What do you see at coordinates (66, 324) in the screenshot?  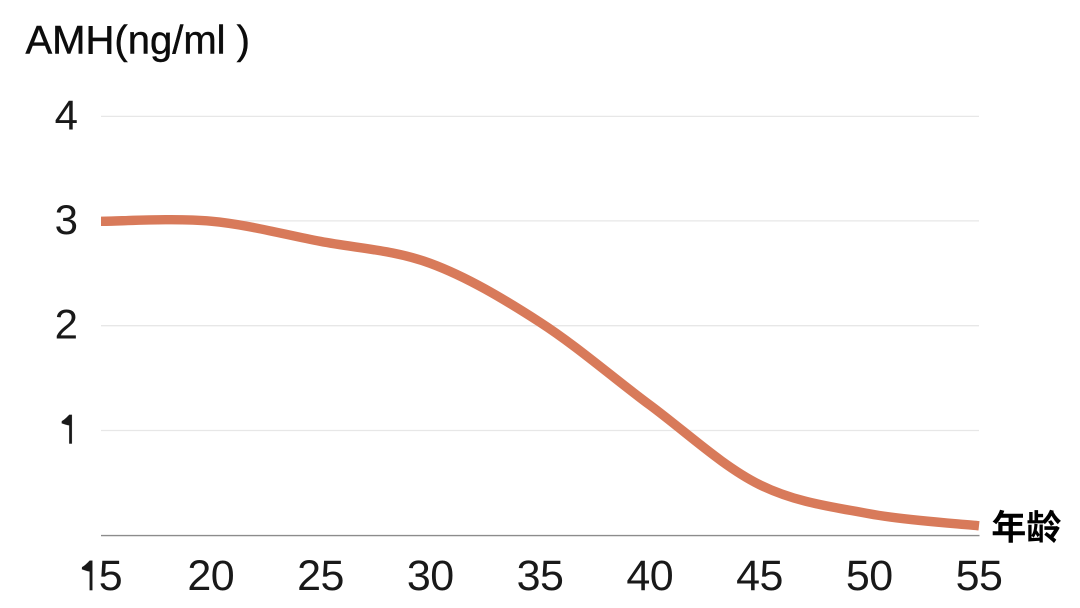 I see `svg-text: 2` at bounding box center [66, 324].